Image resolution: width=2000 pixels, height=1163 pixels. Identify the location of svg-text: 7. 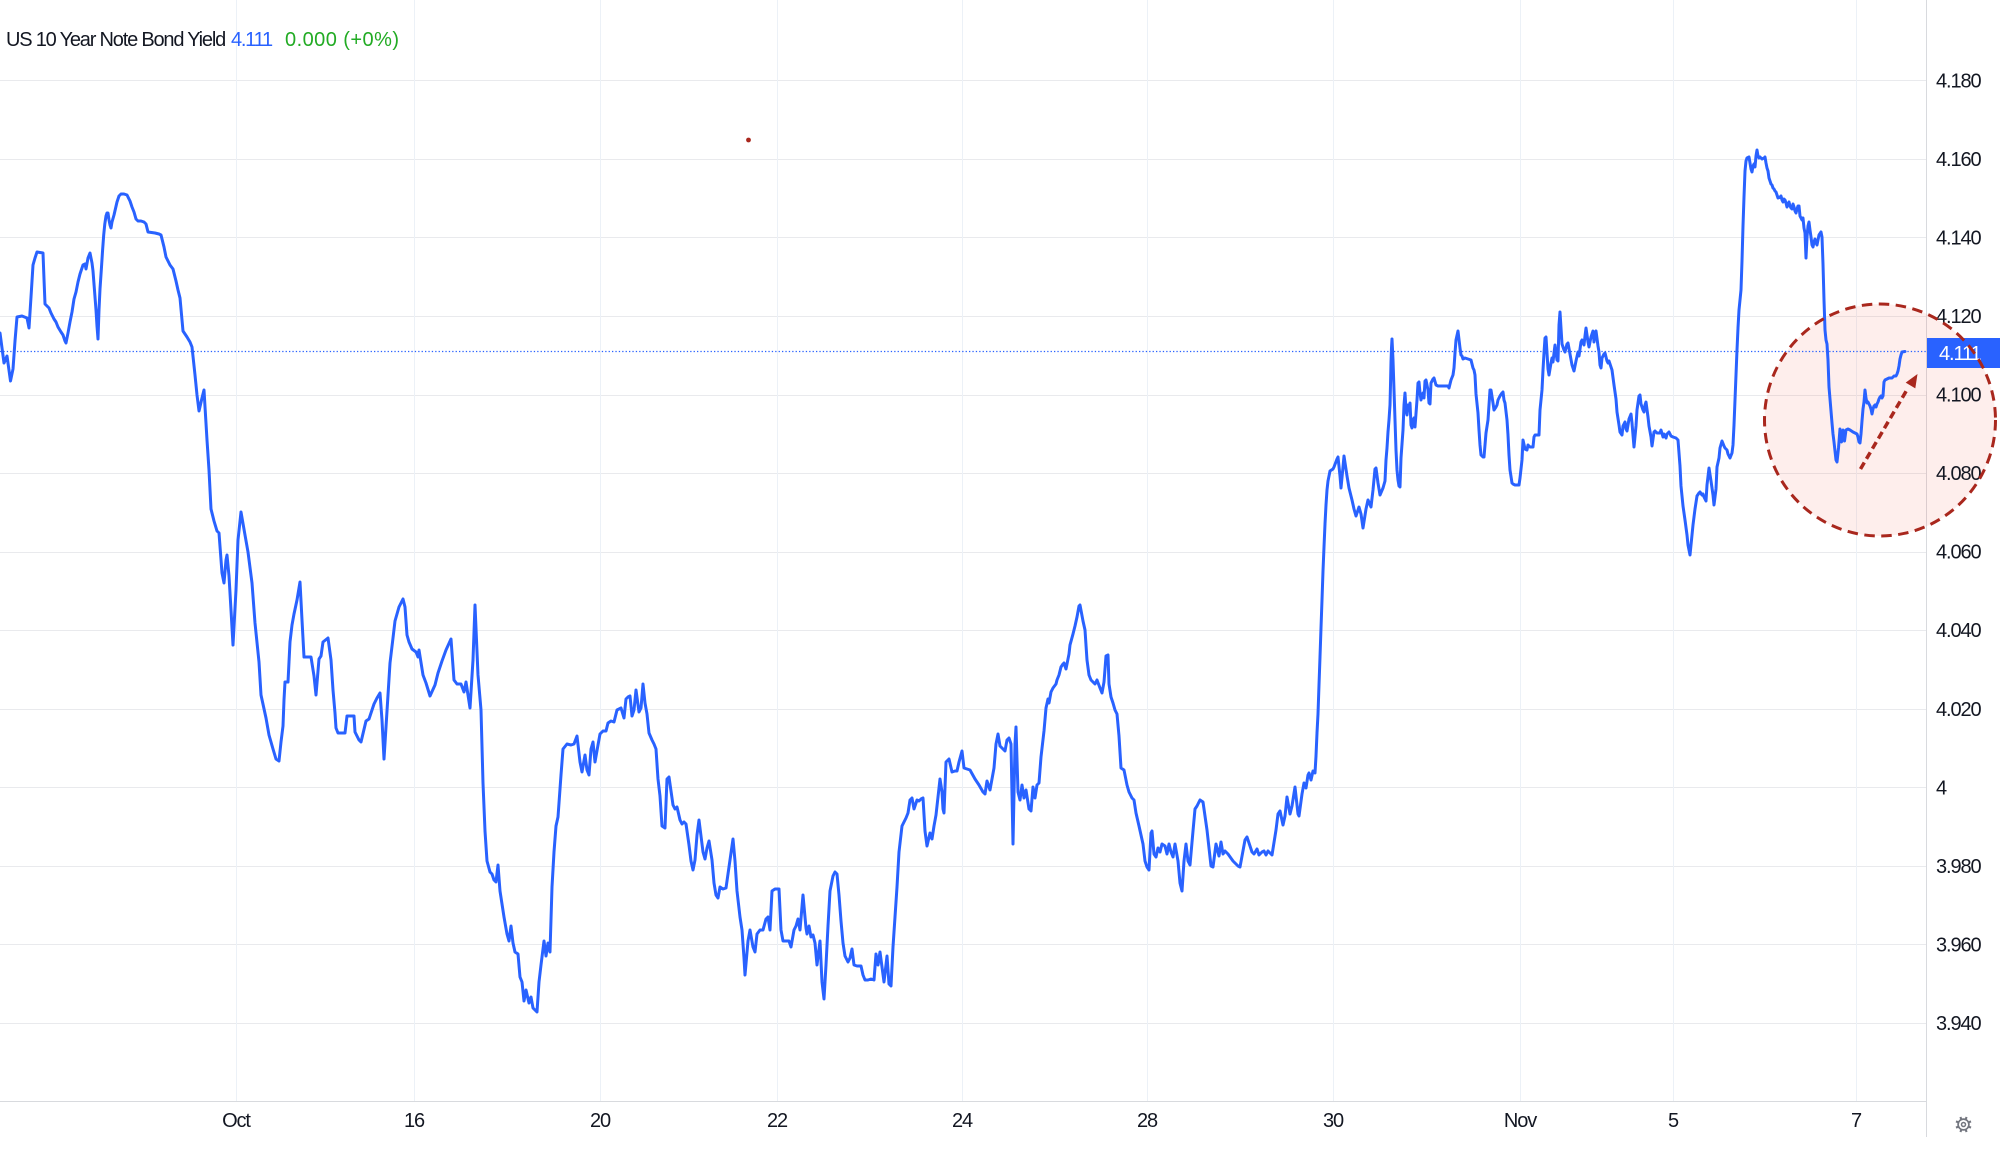
(1856, 1121).